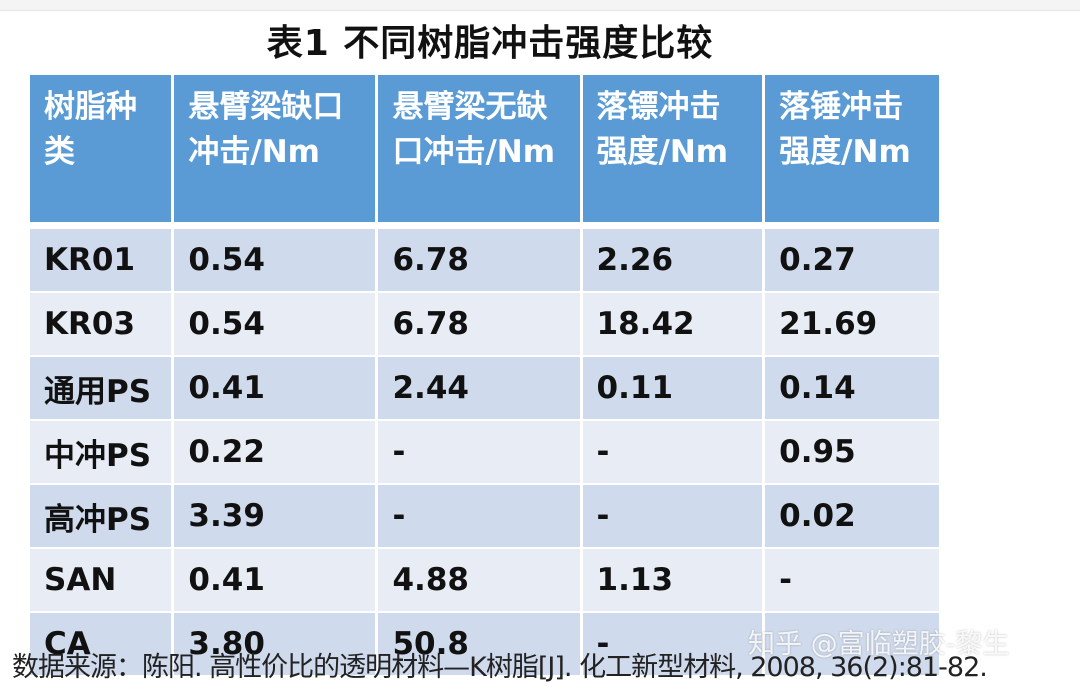  I want to click on value-cell: 0.27, so click(852, 261).